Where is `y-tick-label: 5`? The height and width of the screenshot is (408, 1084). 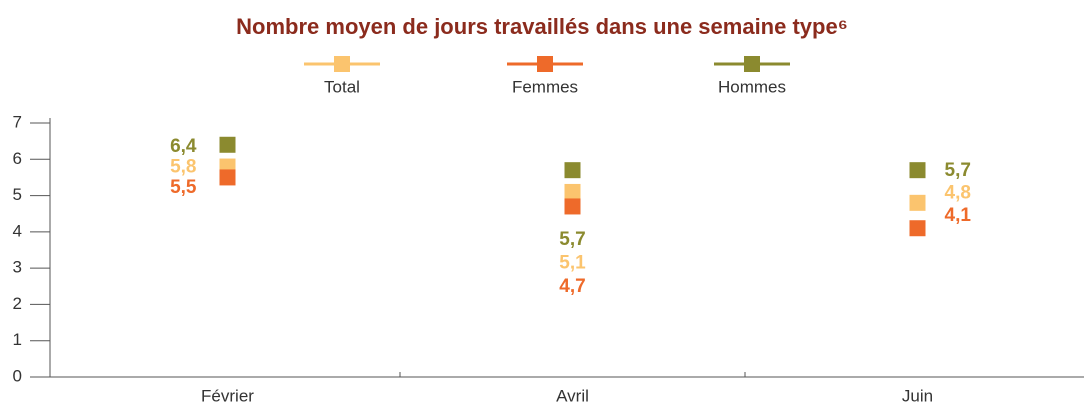
y-tick-label: 5 is located at coordinates (17, 194).